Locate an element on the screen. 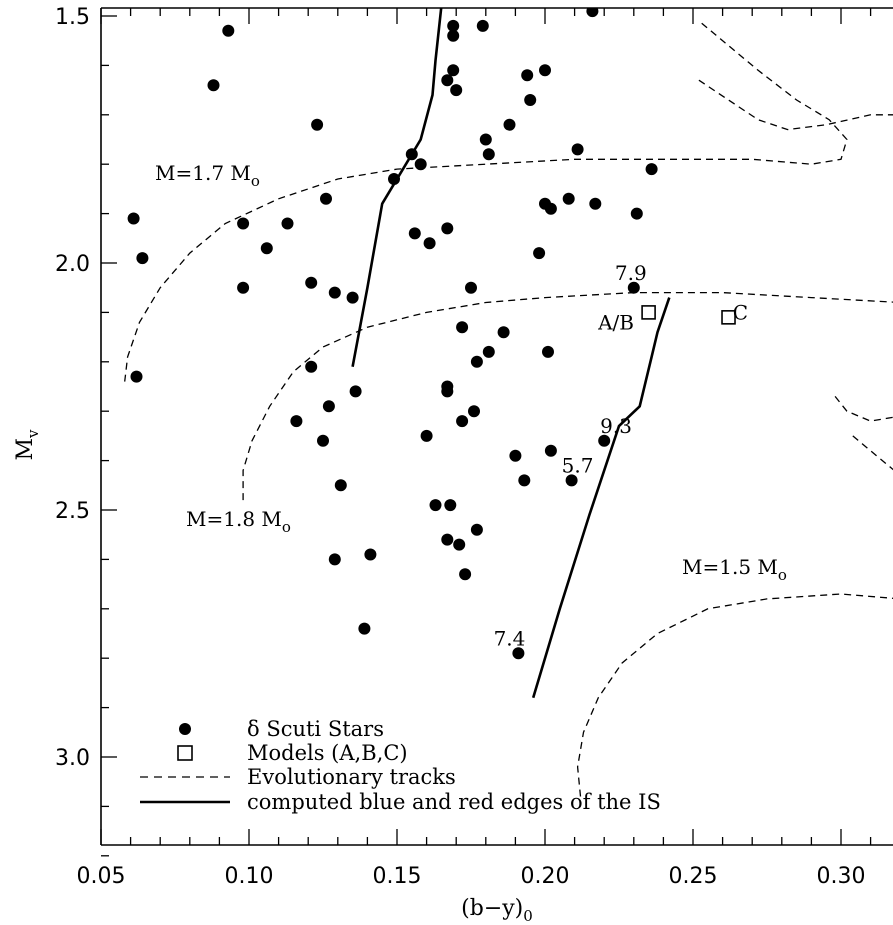  legend-model-symbol is located at coordinates (185, 753).